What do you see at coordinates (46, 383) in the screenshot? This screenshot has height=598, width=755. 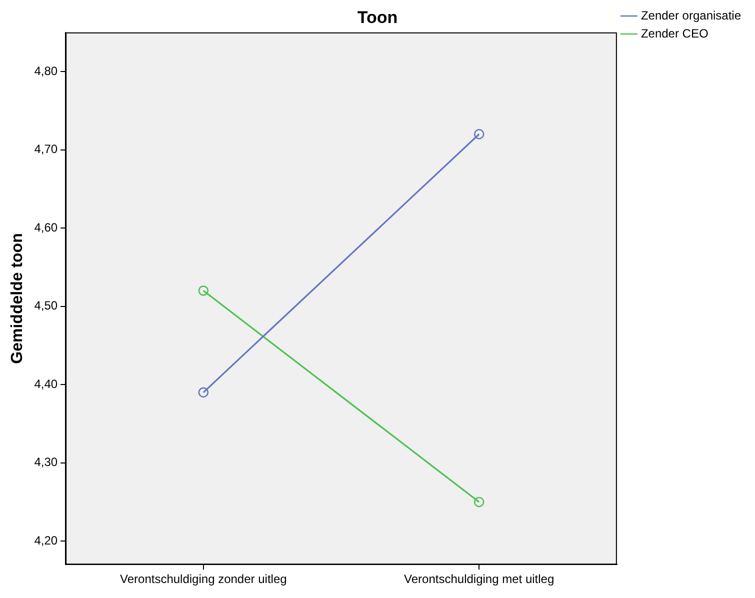 I see `y-tick-label: 4,40` at bounding box center [46, 383].